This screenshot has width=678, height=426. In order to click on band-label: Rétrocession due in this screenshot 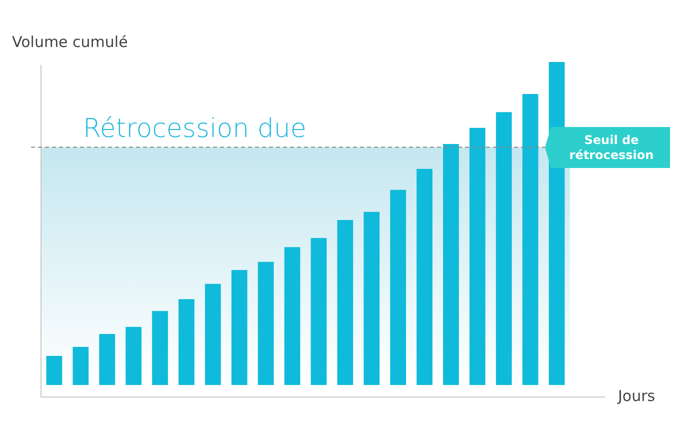, I will do `click(194, 129)`.